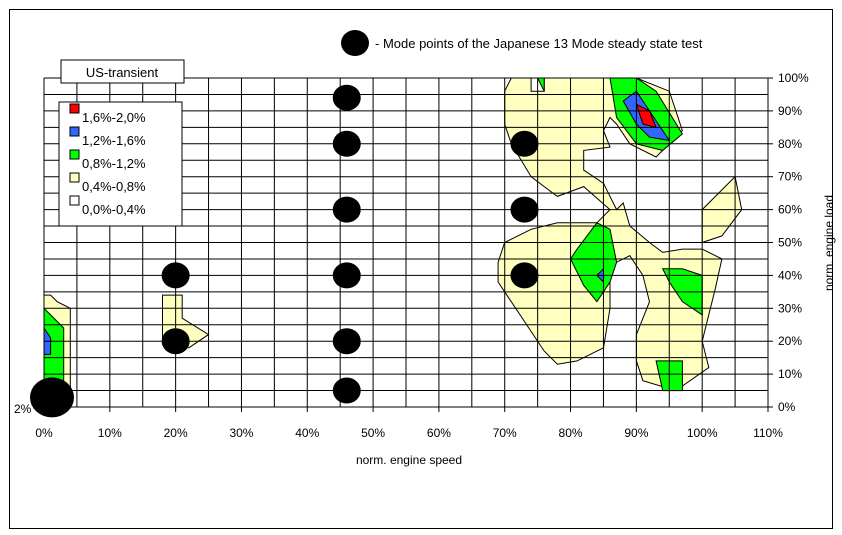  What do you see at coordinates (636, 433) in the screenshot?
I see `x-tick-label: 90%` at bounding box center [636, 433].